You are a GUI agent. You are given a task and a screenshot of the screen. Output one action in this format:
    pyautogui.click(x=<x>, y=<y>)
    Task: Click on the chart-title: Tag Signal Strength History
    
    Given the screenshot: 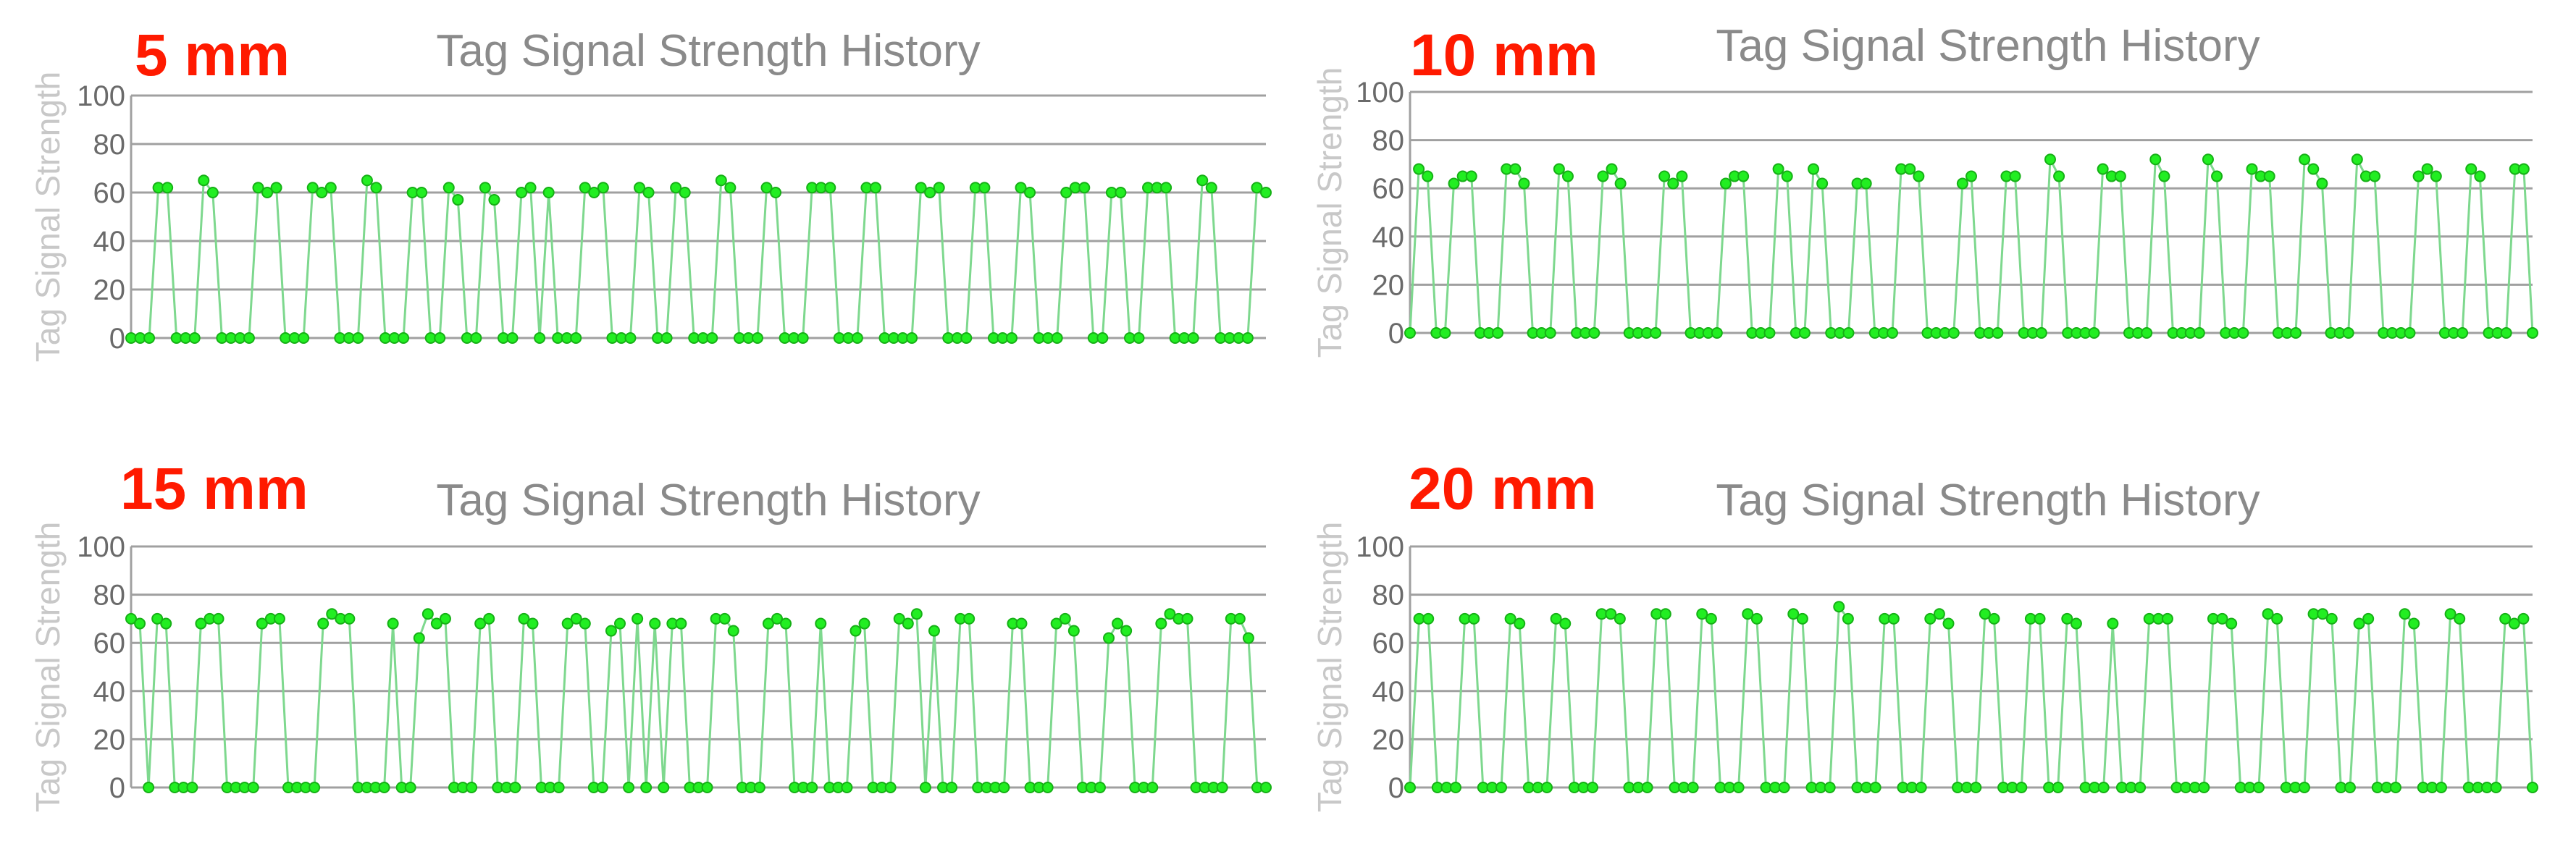 What is the action you would take?
    pyautogui.click(x=708, y=51)
    